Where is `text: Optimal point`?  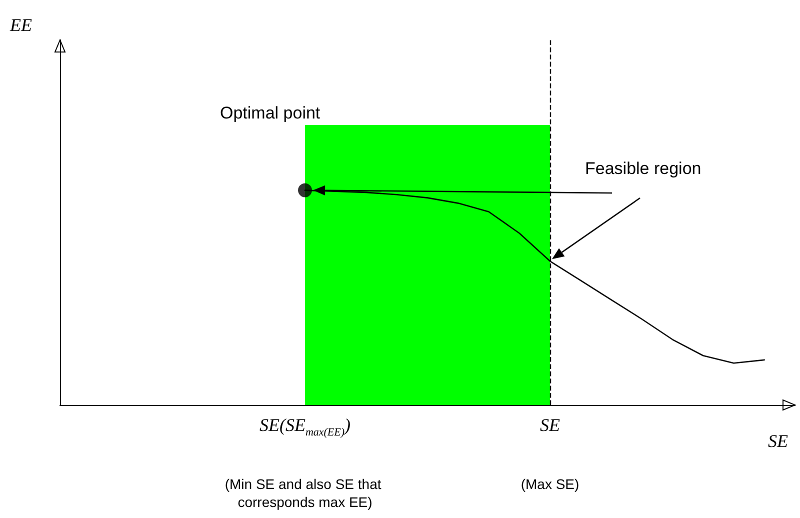
text: Optimal point is located at coordinates (270, 112).